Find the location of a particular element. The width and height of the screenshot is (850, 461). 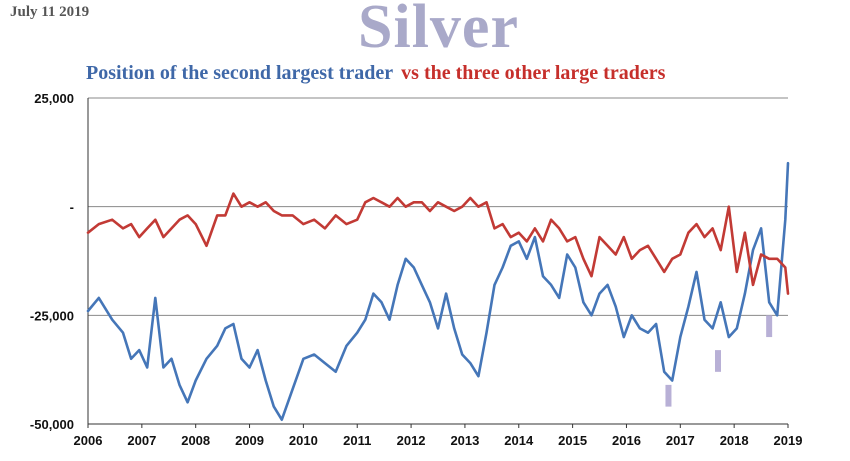

subtitle-red-series: vs the three other large traders is located at coordinates (533, 73).